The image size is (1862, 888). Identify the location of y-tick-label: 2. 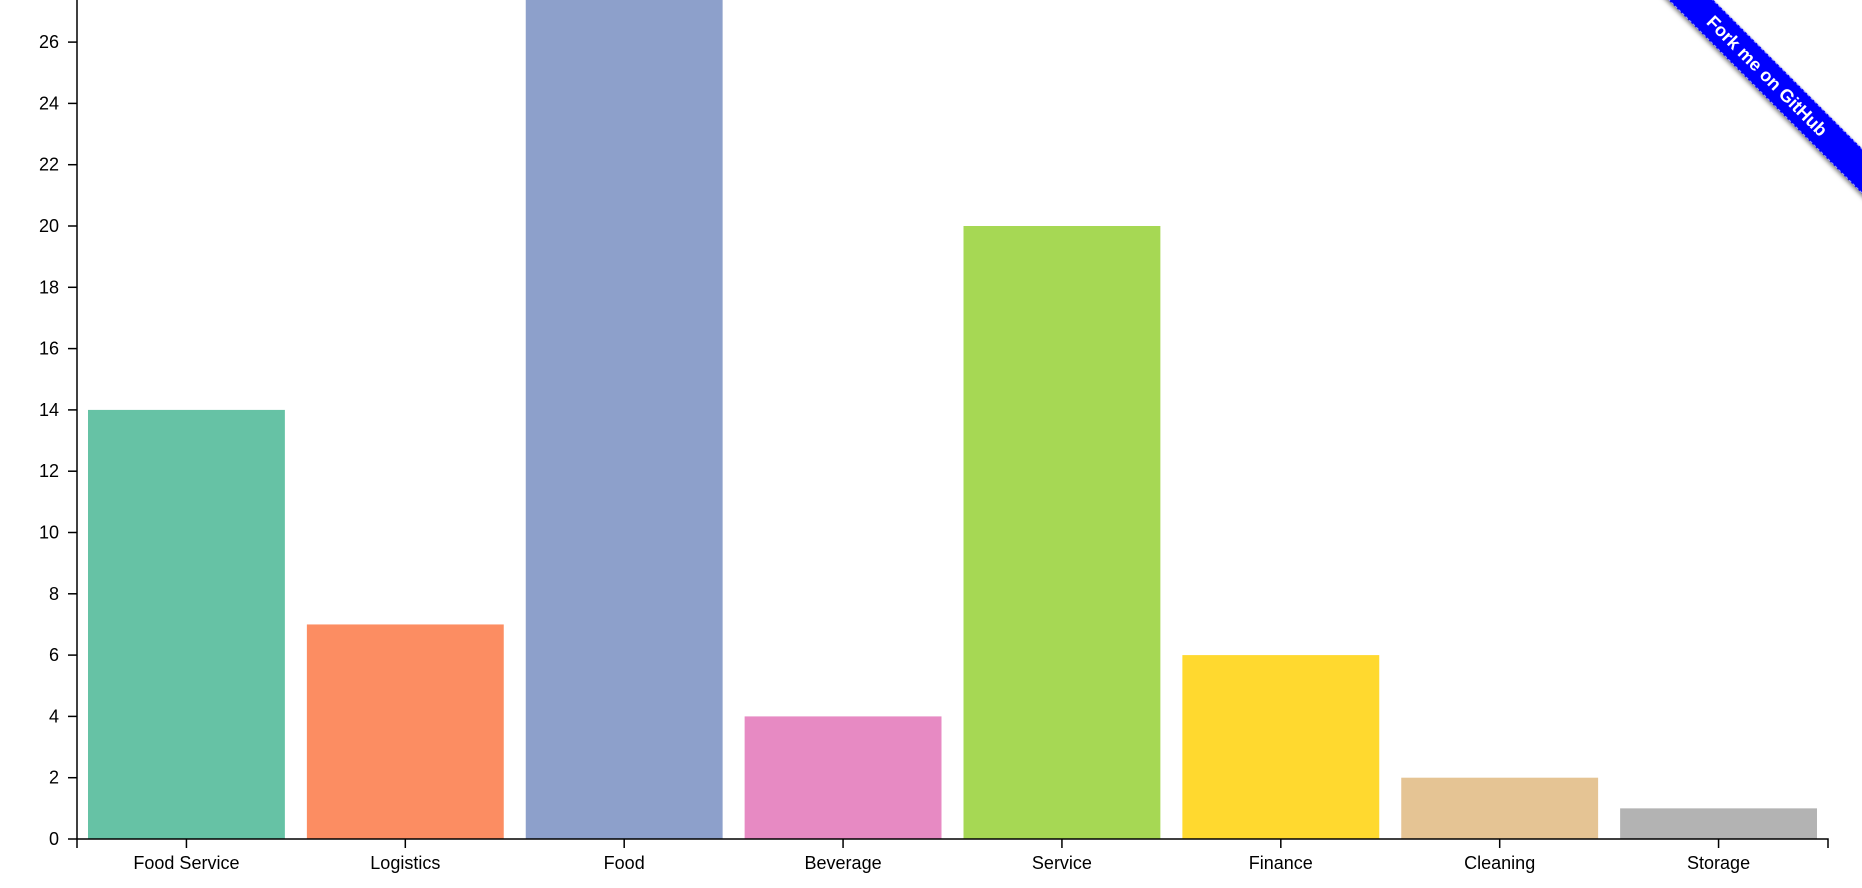
(54, 778).